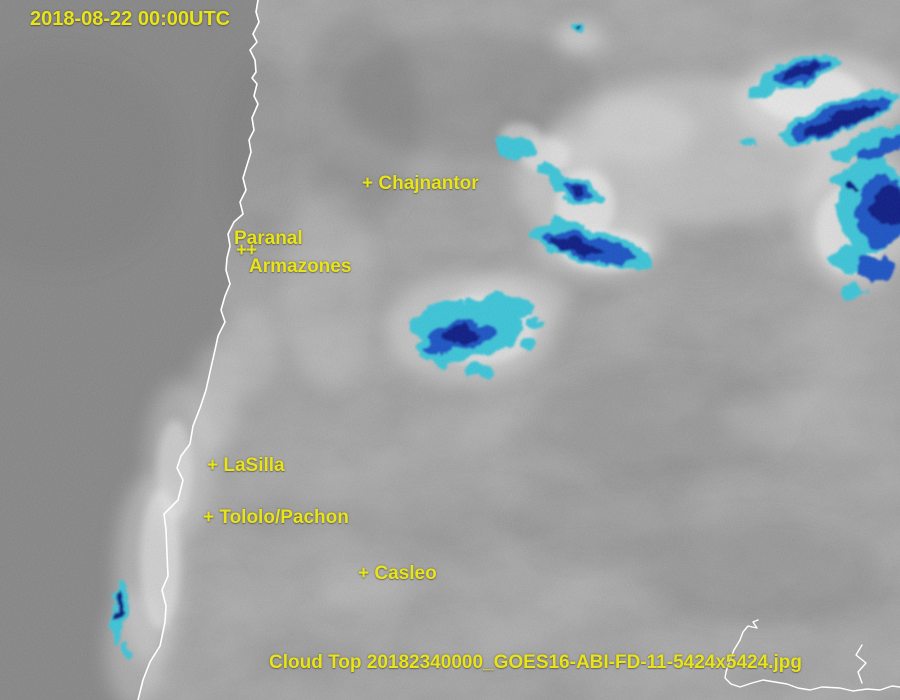 The height and width of the screenshot is (700, 900). I want to click on site-label-paranal: Paranal, so click(268, 238).